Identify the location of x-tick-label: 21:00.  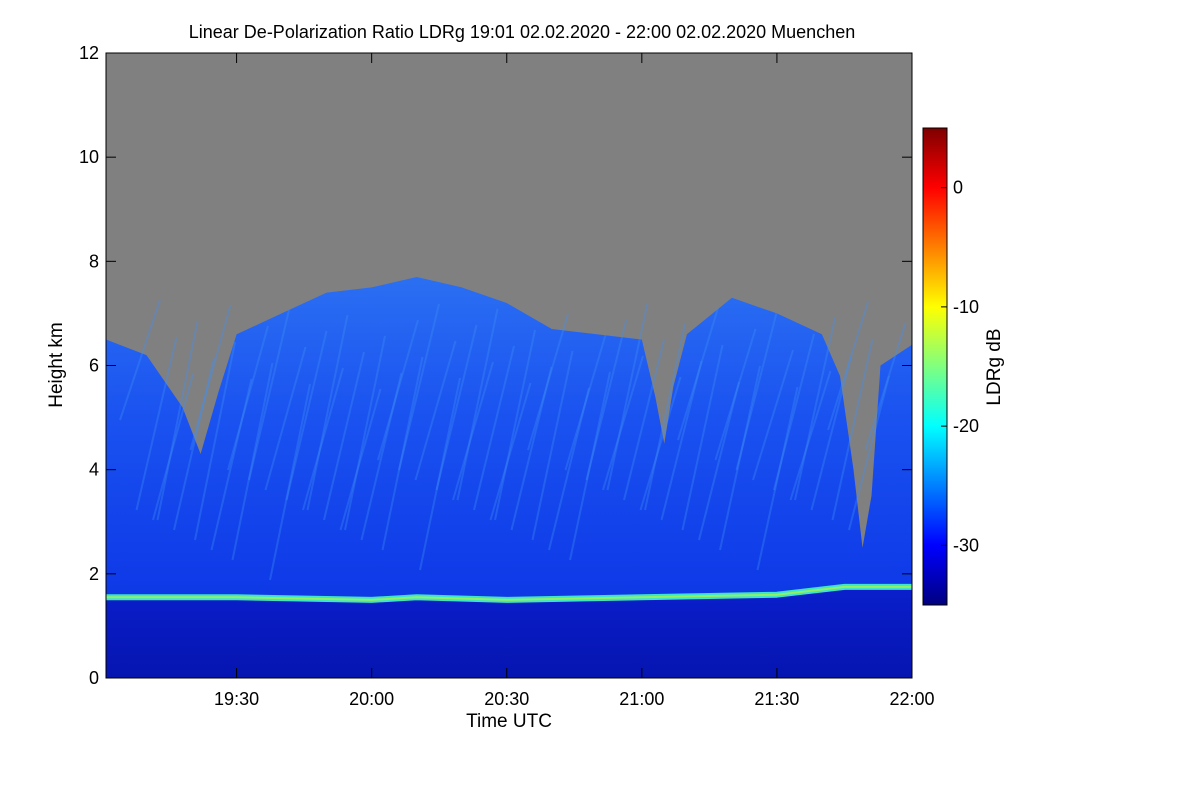
(641, 699).